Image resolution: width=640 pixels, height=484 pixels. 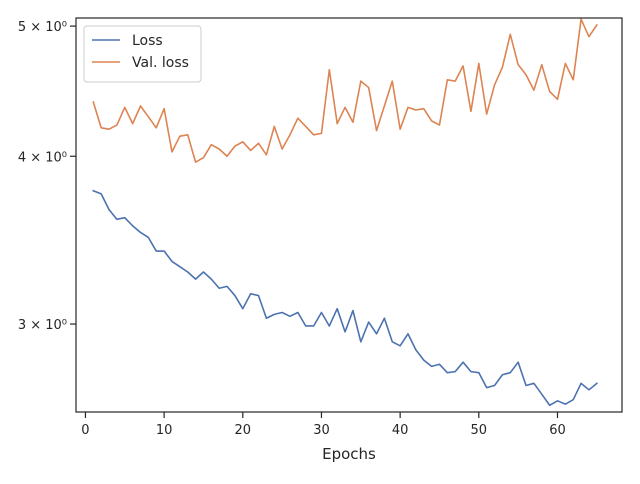 I want to click on x-tick-label: 60, so click(x=557, y=430).